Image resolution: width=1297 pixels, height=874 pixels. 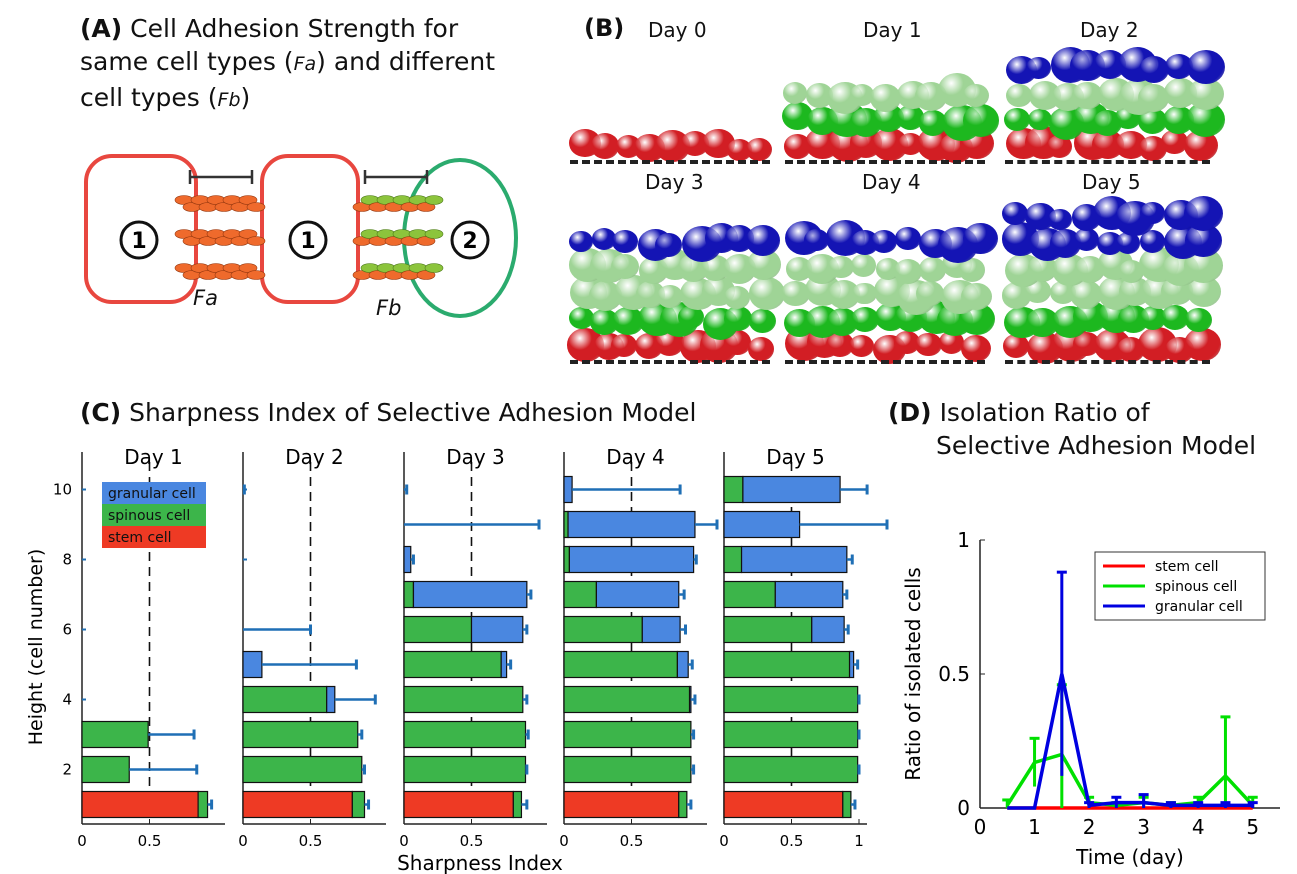 I want to click on y-tick-label: 6, so click(x=67, y=630).